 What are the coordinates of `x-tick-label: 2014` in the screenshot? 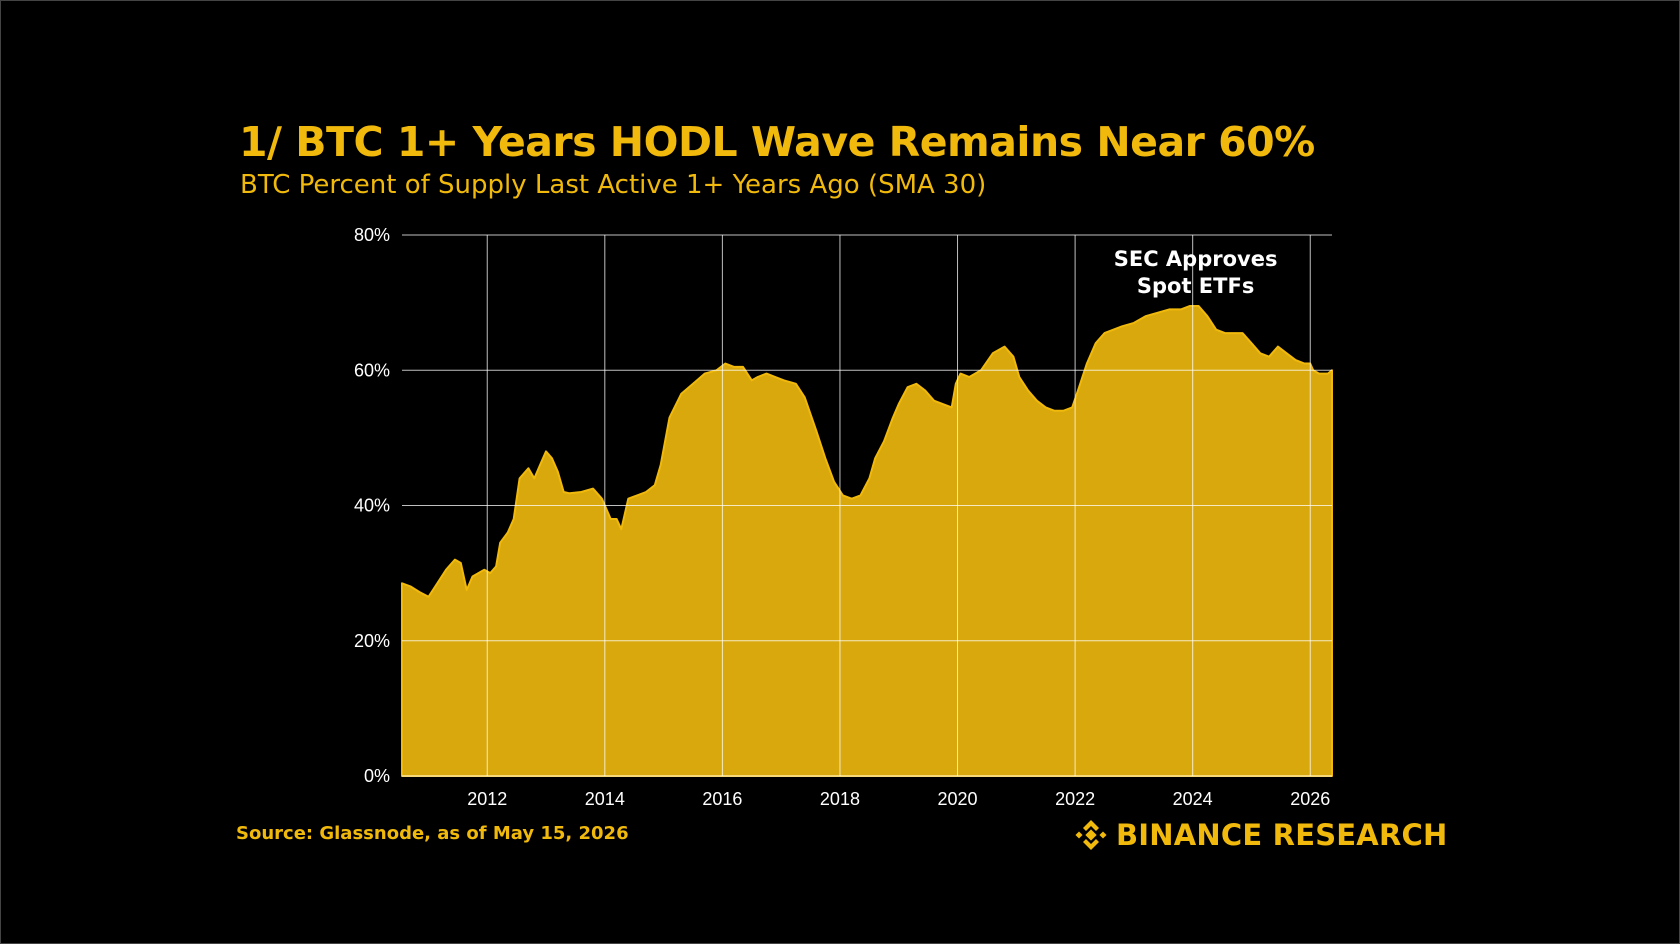 It's located at (605, 799).